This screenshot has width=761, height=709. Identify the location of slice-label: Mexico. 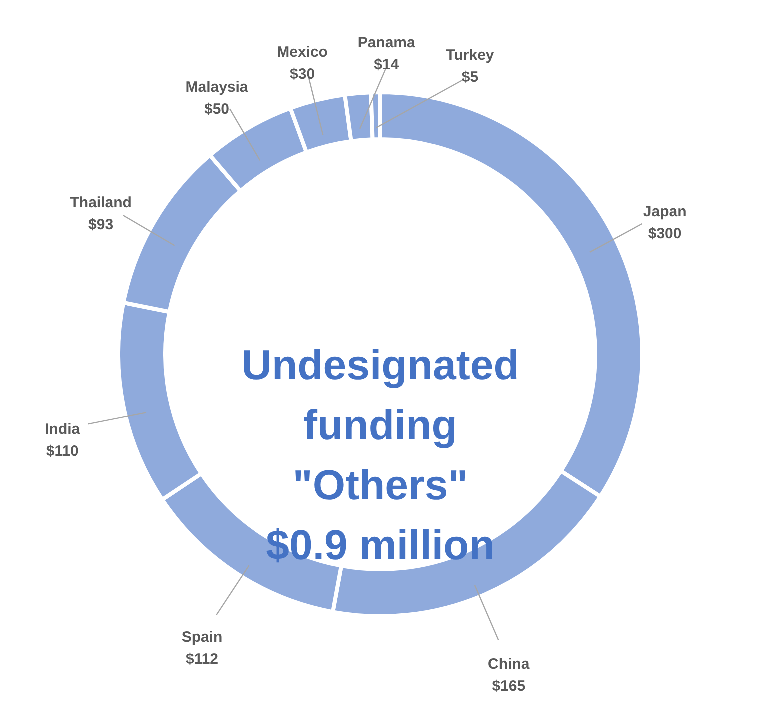
(302, 53).